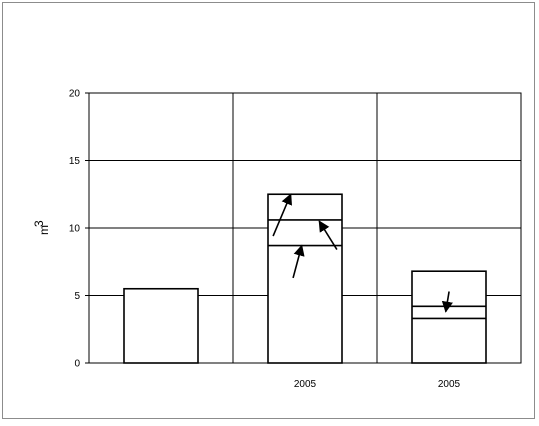 Image resolution: width=539 pixels, height=426 pixels. Describe the element at coordinates (39, 223) in the screenshot. I see `y-axis-label-superscript: 3` at that location.